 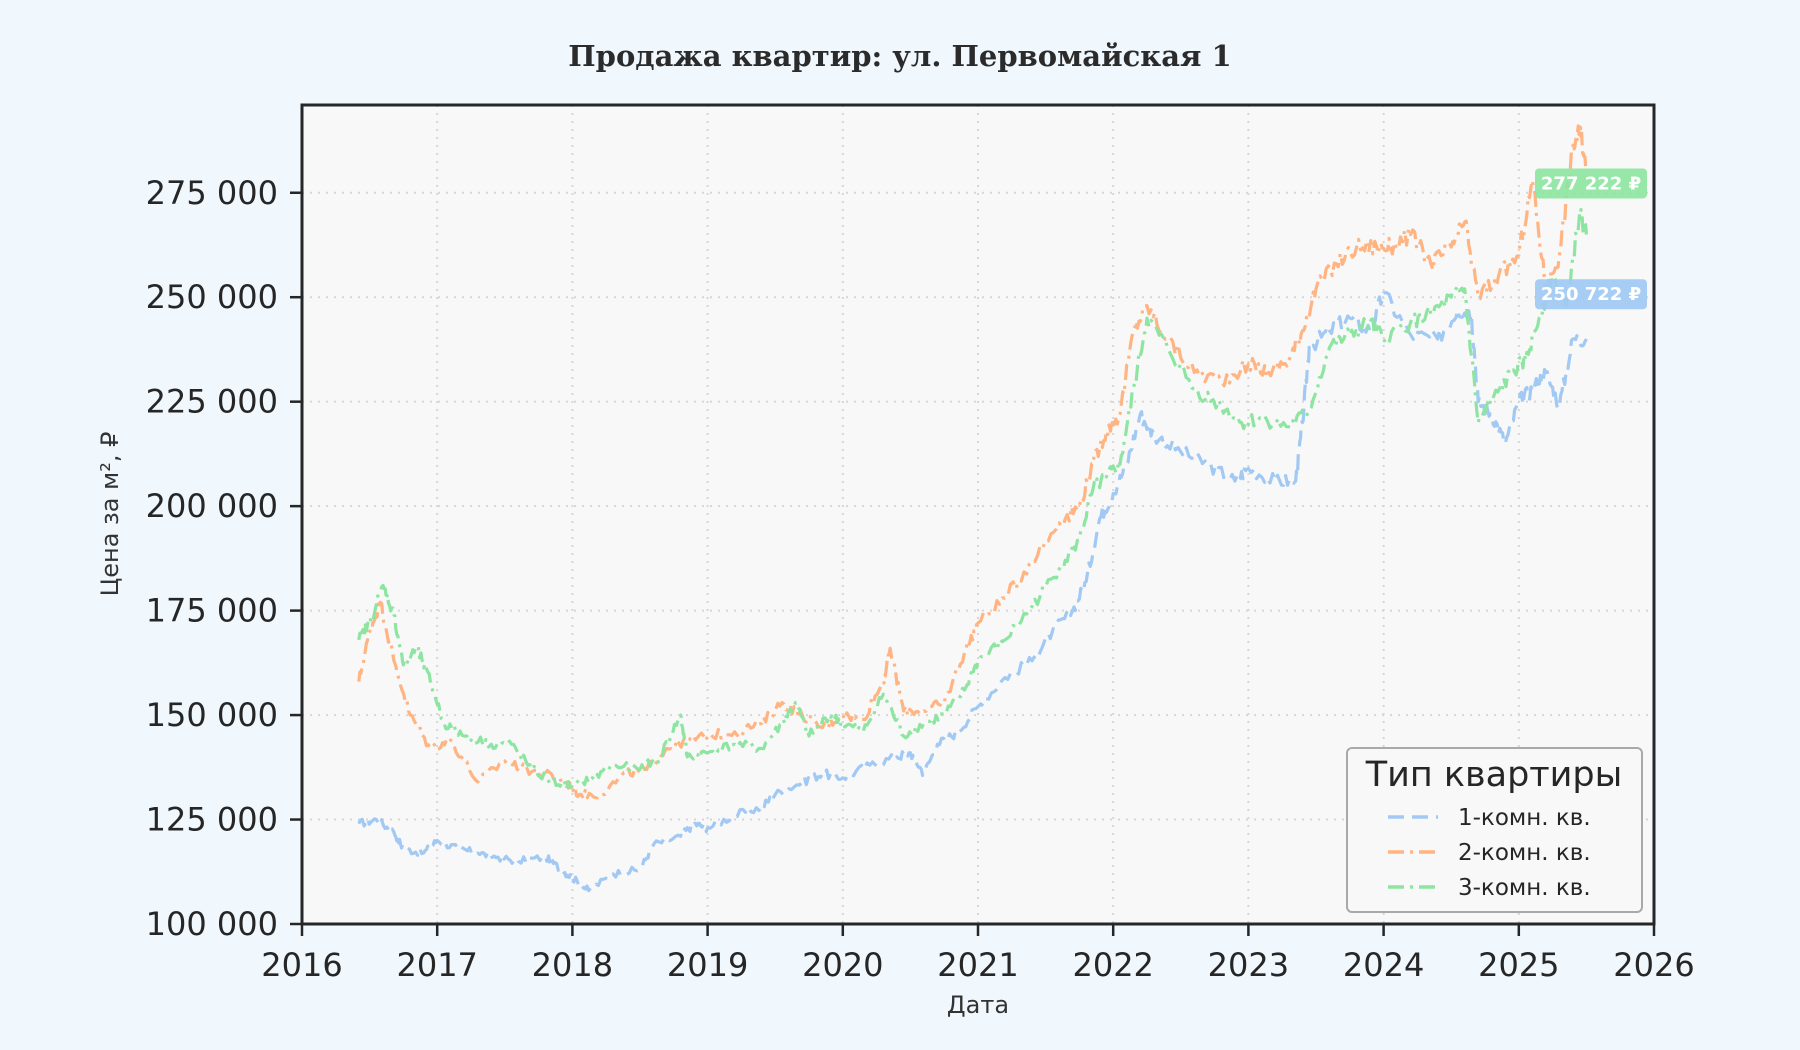 What do you see at coordinates (1518, 965) in the screenshot?
I see `x-tick-label: 2025` at bounding box center [1518, 965].